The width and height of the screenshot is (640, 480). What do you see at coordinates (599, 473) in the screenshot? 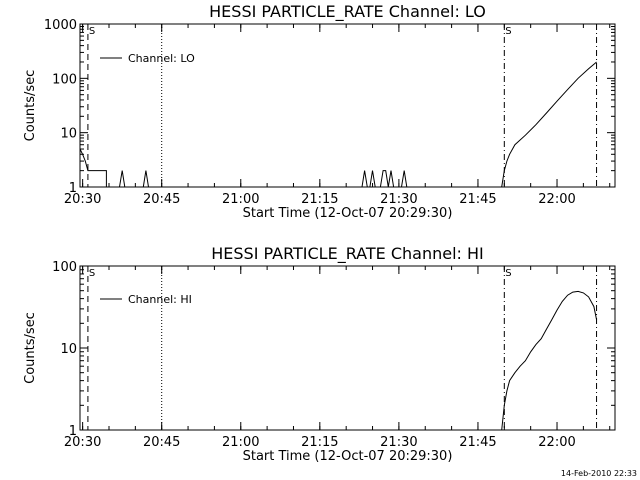
I see `generation-timestamp: 14-Feb-2010 22:33` at bounding box center [599, 473].